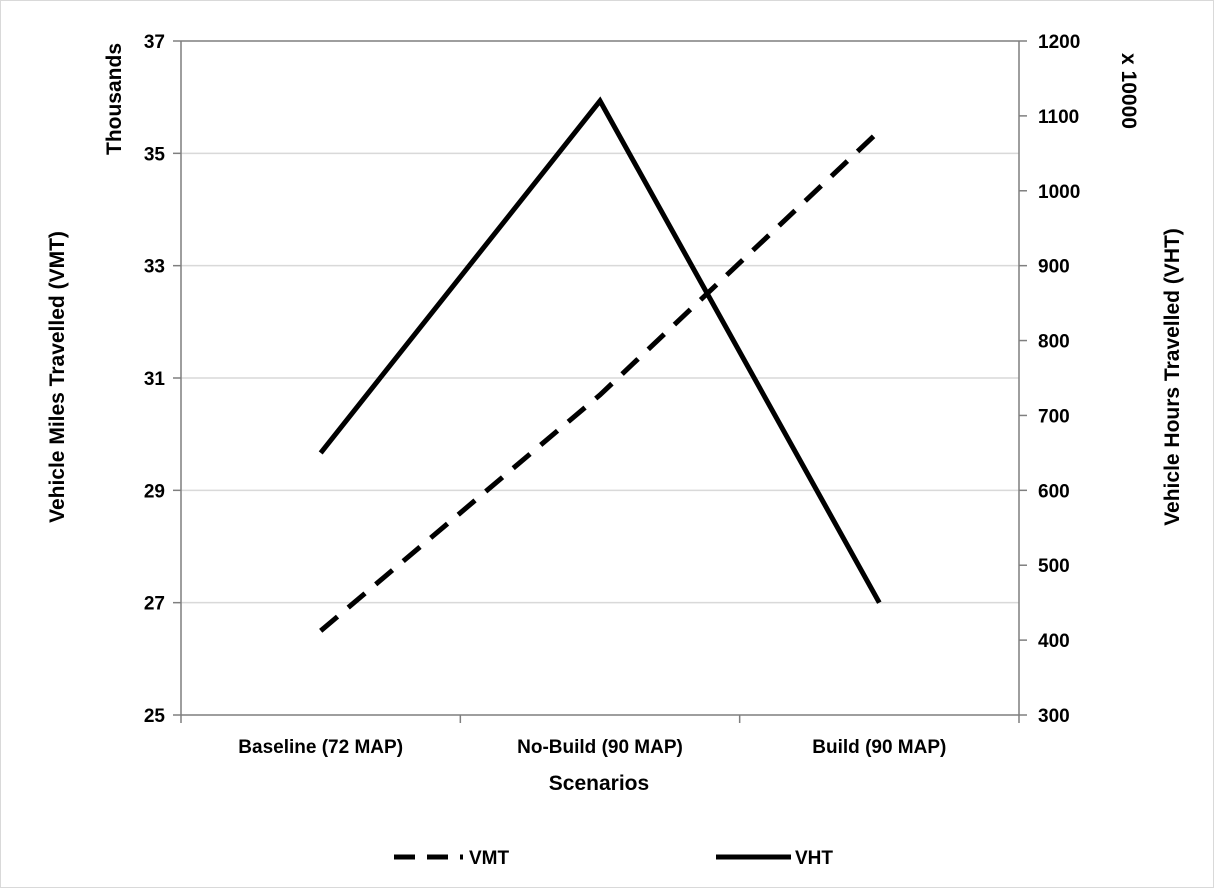 Image resolution: width=1214 pixels, height=892 pixels. I want to click on x-tick-label: No-Build (90 MAP), so click(600, 747).